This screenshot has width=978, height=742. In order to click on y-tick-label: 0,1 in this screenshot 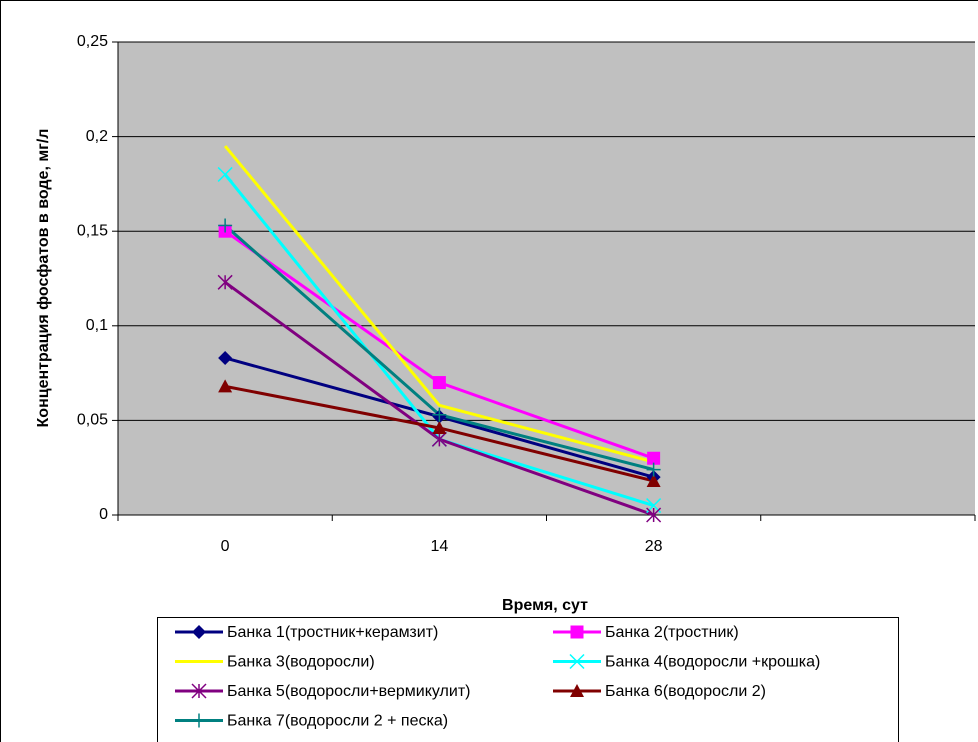, I will do `click(97, 325)`.